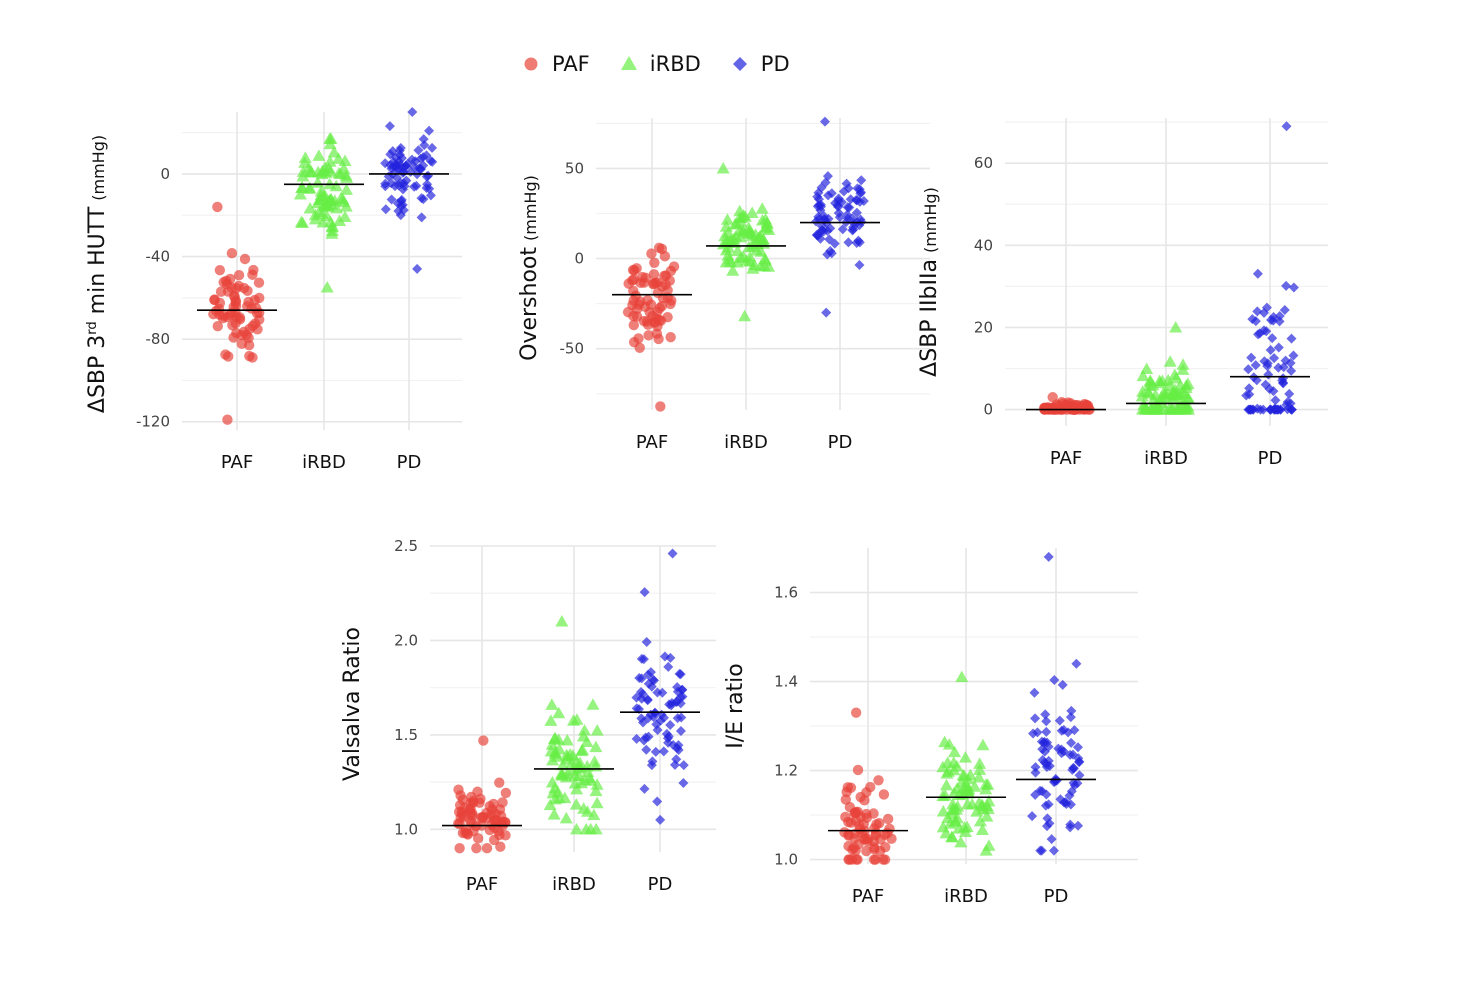 The image size is (1482, 1008). I want to click on y-tick-label: 0, so click(988, 410).